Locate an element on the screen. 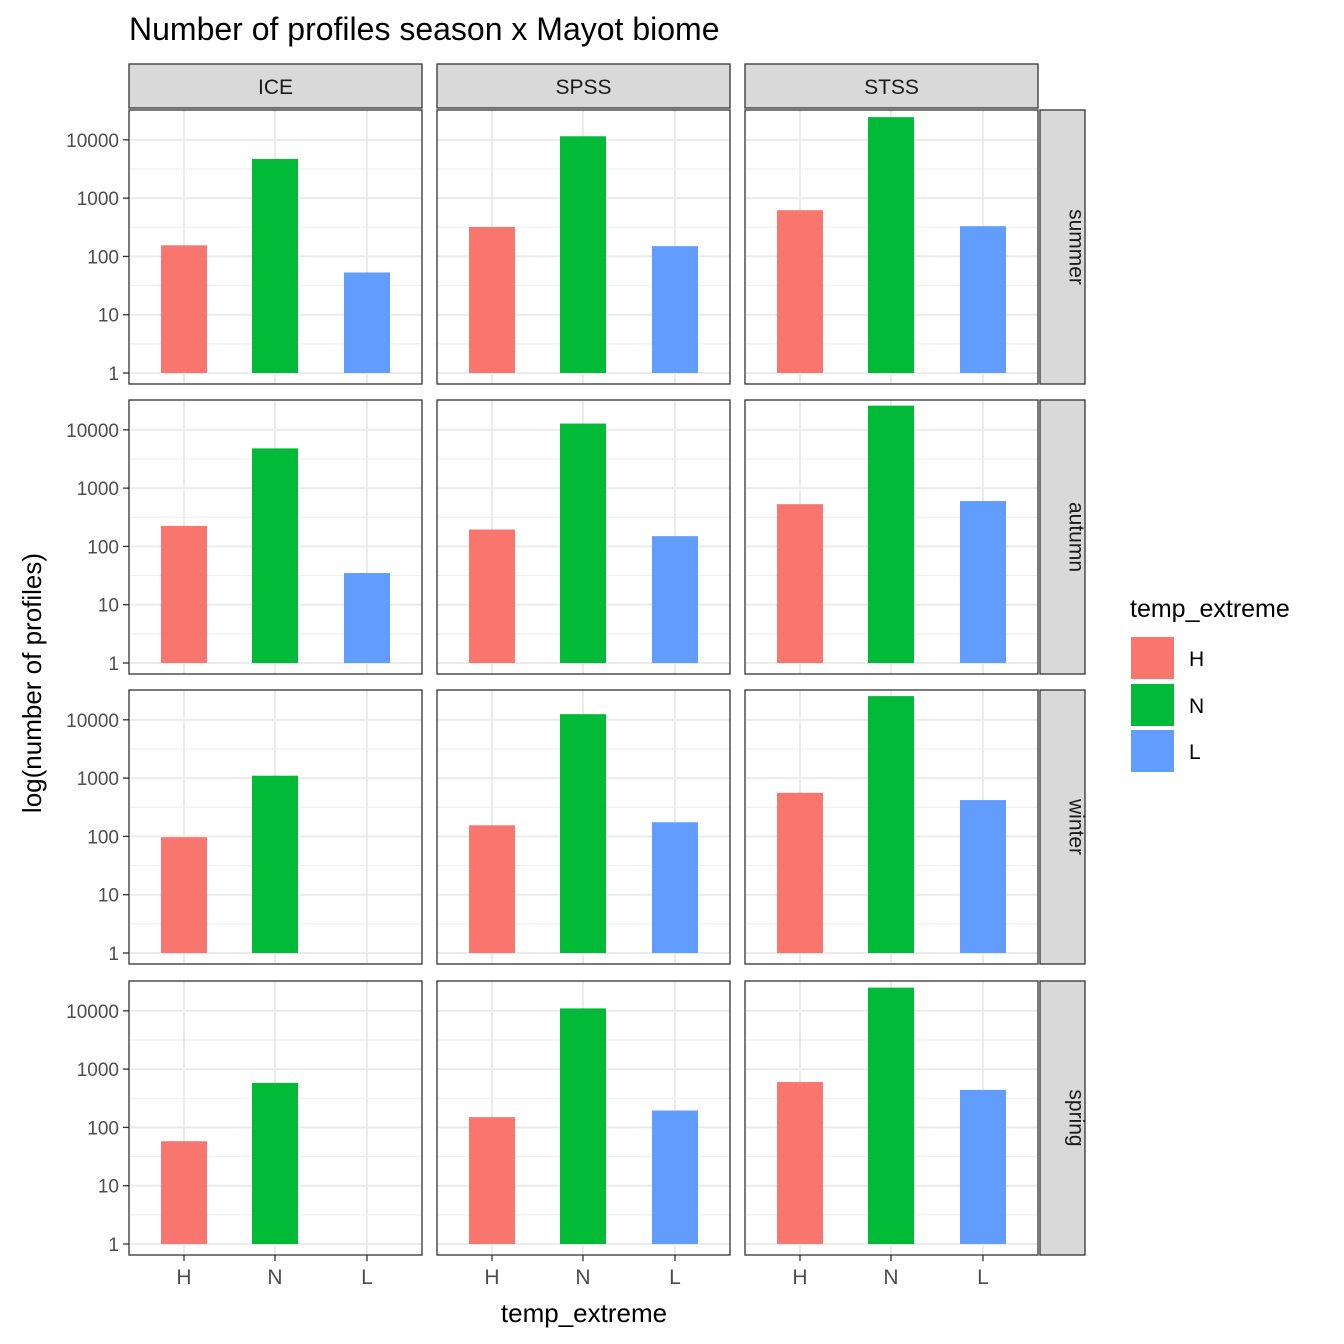  panel-winter-ice is located at coordinates (275, 827).